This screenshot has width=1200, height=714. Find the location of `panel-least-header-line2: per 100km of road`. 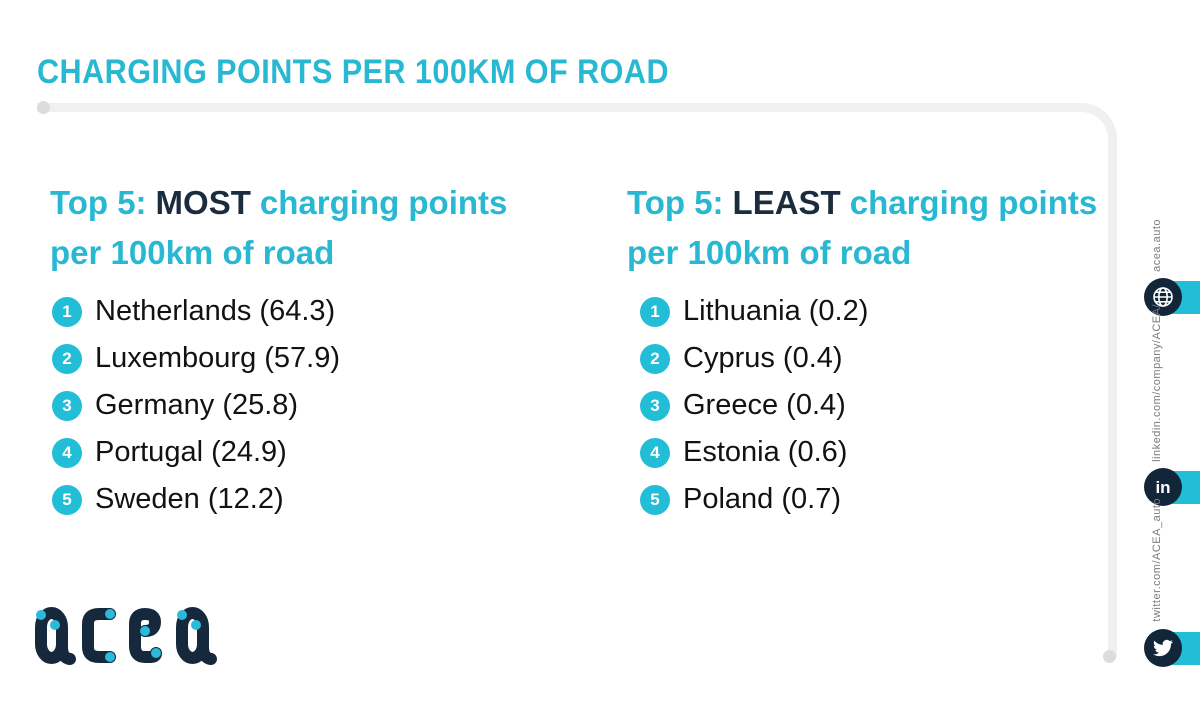

panel-least-header-line2: per 100km of road is located at coordinates (769, 252).